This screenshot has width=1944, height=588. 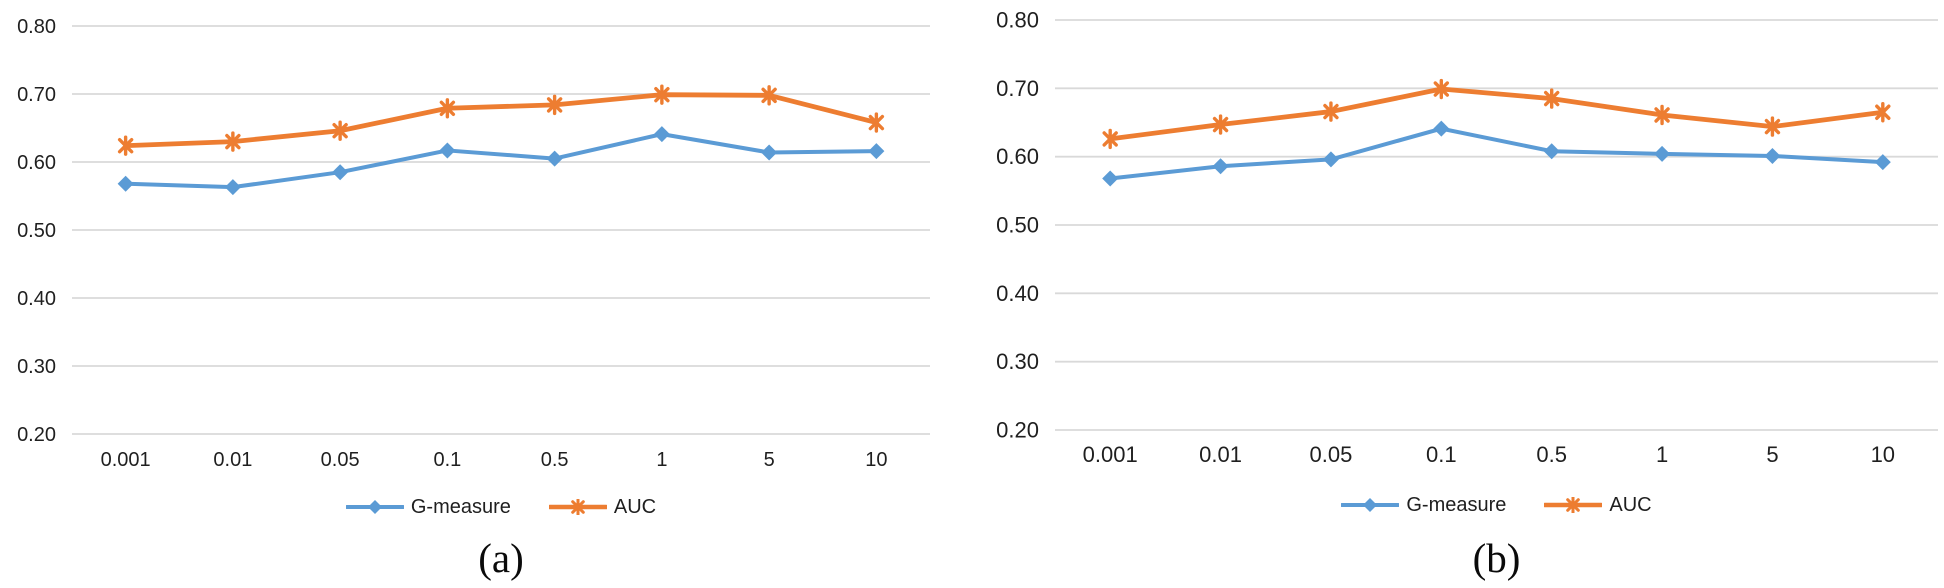 I want to click on caption-b: (b), so click(x=1496, y=558).